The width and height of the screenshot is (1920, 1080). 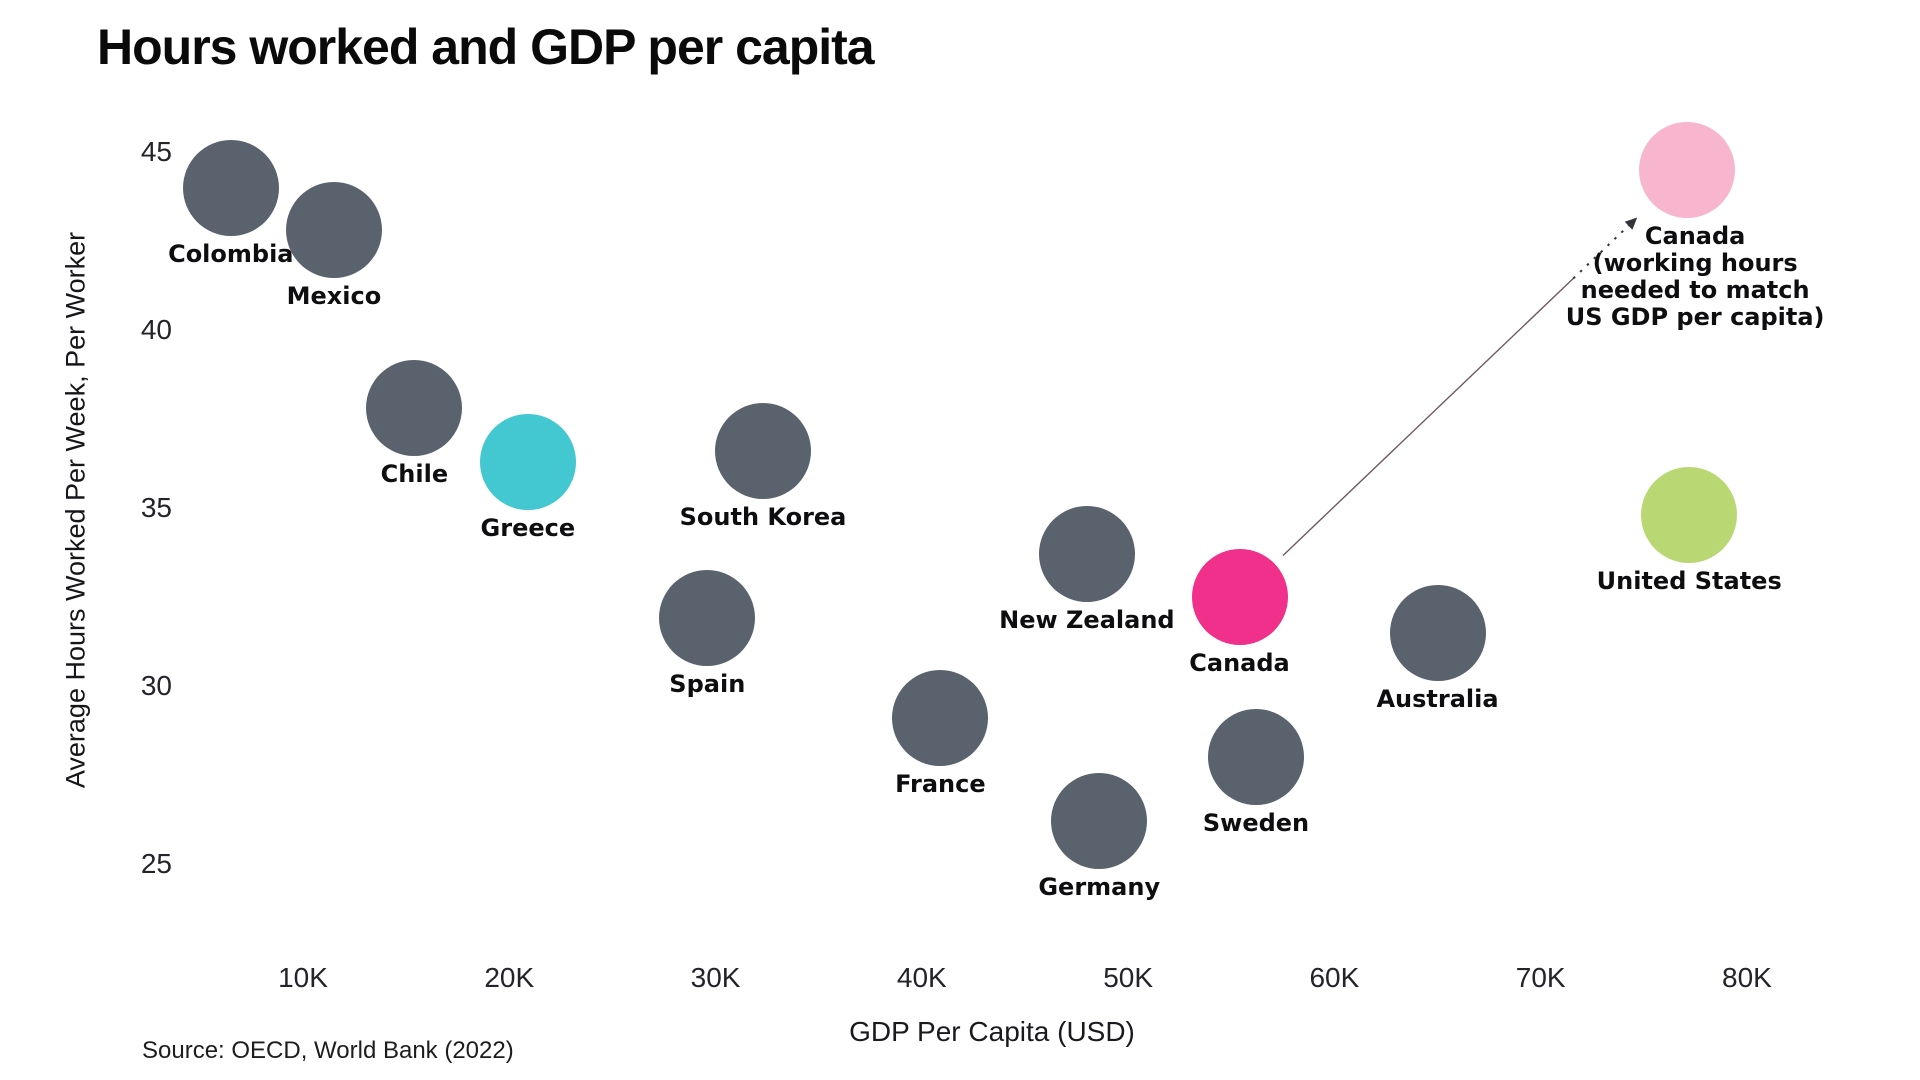 What do you see at coordinates (1239, 663) in the screenshot?
I see `dot-label-canada: Canada` at bounding box center [1239, 663].